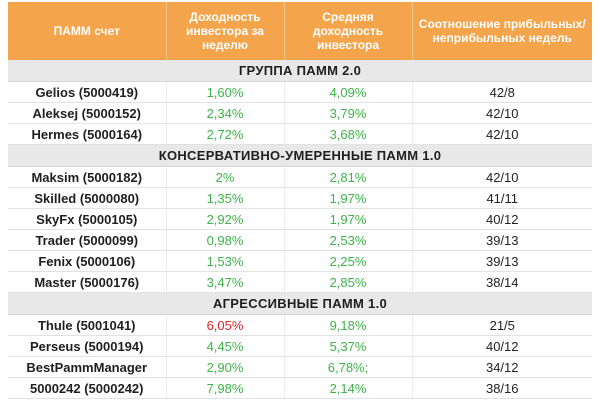 The image size is (600, 414). Describe the element at coordinates (502, 92) in the screenshot. I see `profit-ratio-cell: 42/8` at that location.